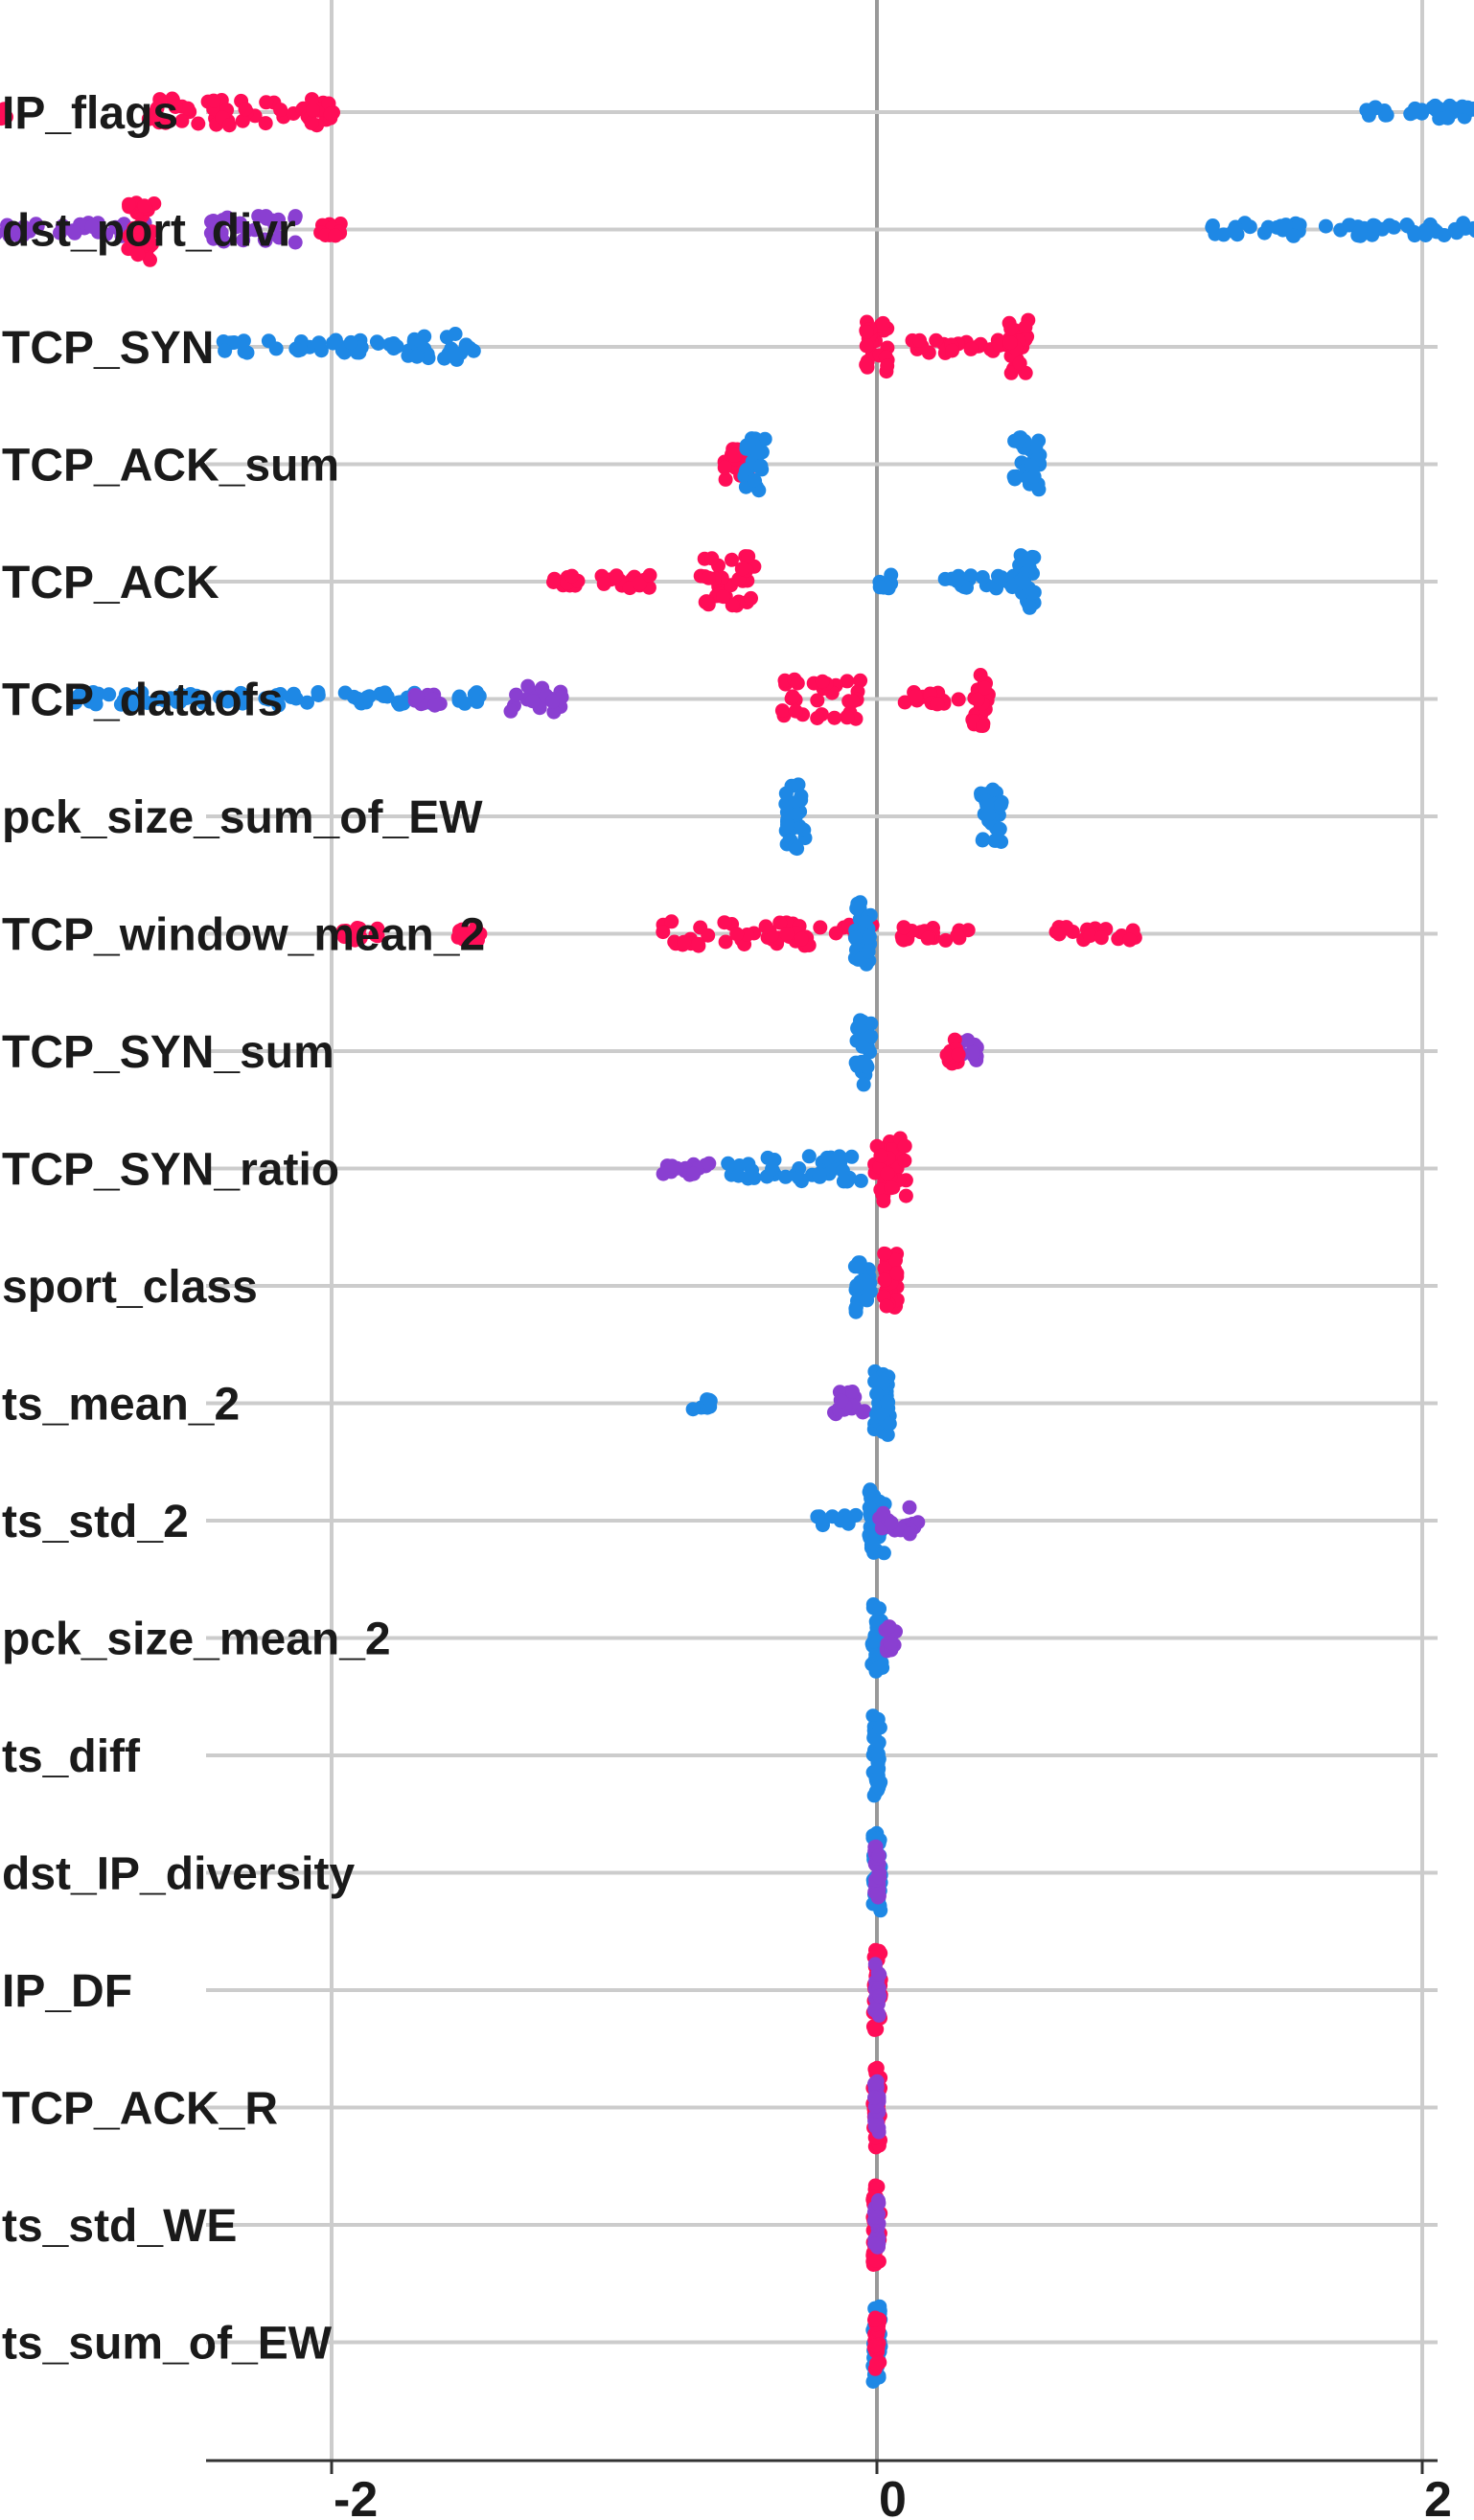 This screenshot has height=2520, width=1474. Describe the element at coordinates (168, 2344) in the screenshot. I see `feature-label: ts_sum_of_EW` at that location.